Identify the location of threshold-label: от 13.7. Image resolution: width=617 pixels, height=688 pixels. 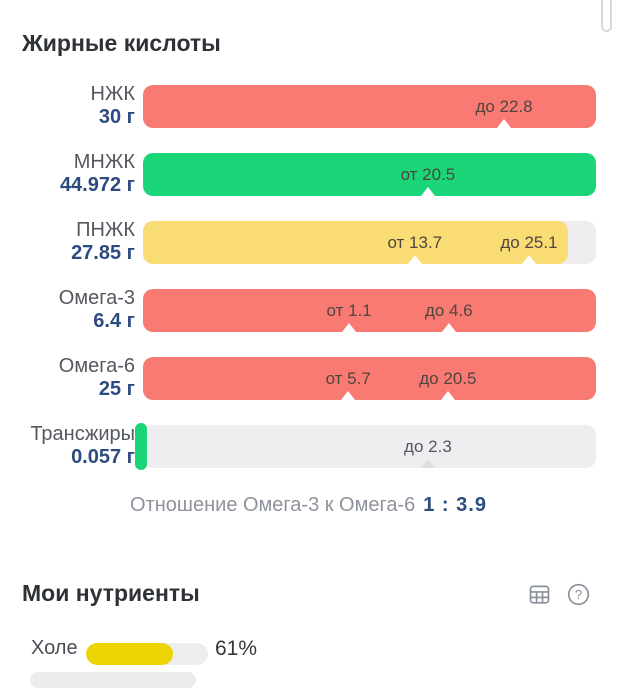
(415, 242).